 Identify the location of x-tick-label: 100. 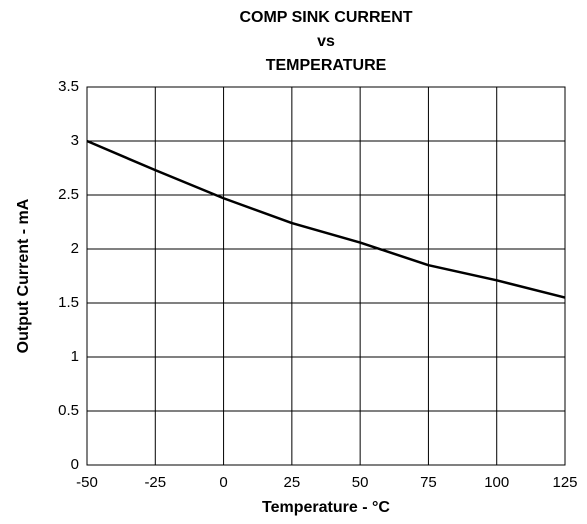
(496, 482).